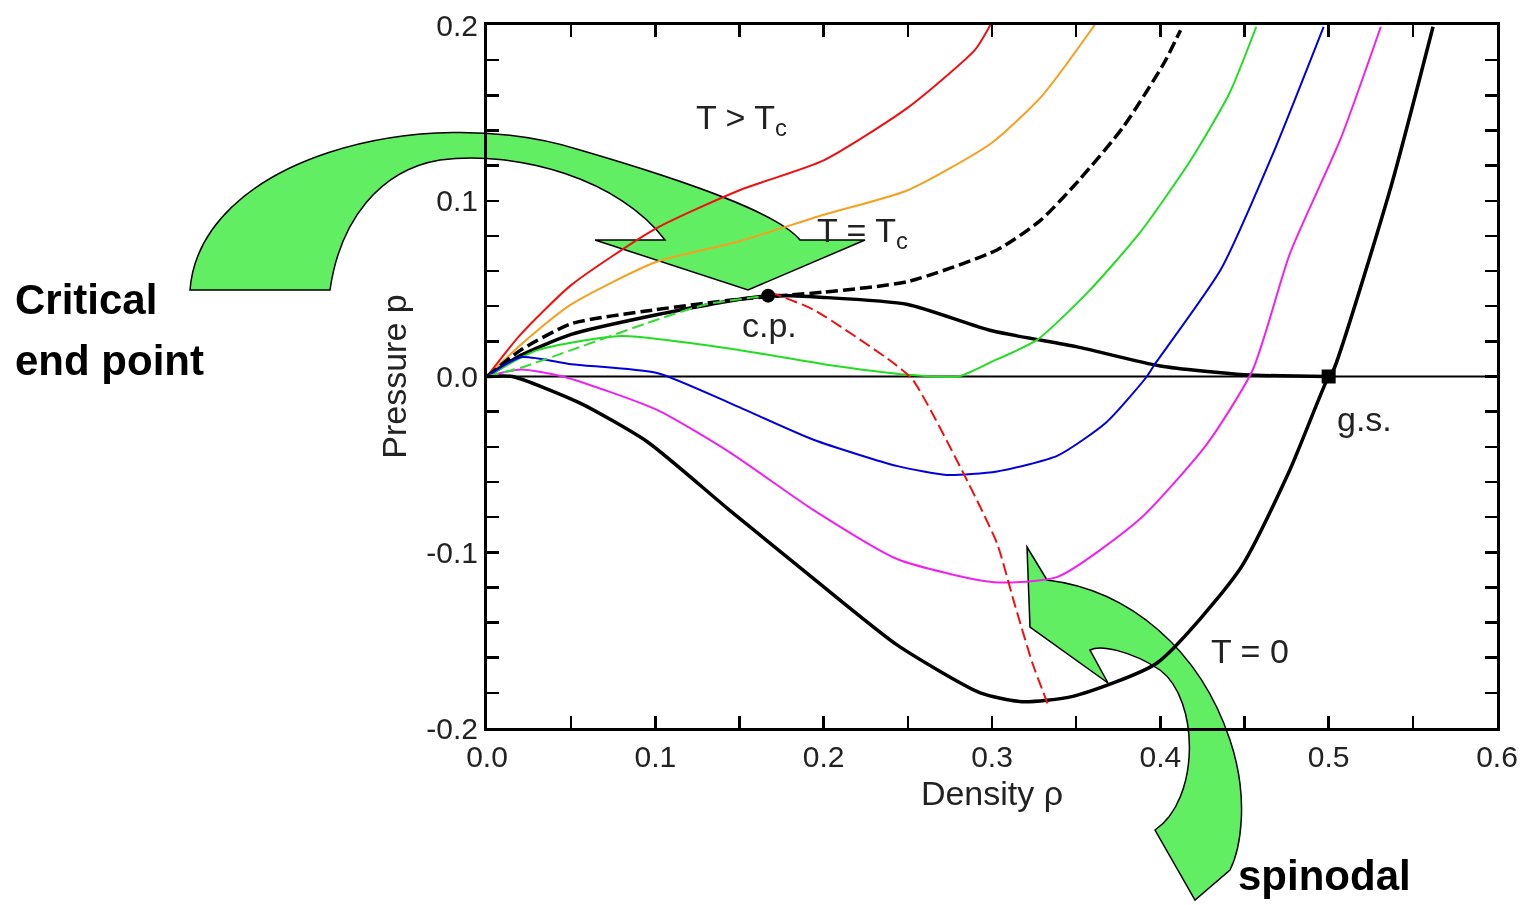 This screenshot has height=905, width=1531. Describe the element at coordinates (1250, 651) in the screenshot. I see `annotation: T = 0` at that location.